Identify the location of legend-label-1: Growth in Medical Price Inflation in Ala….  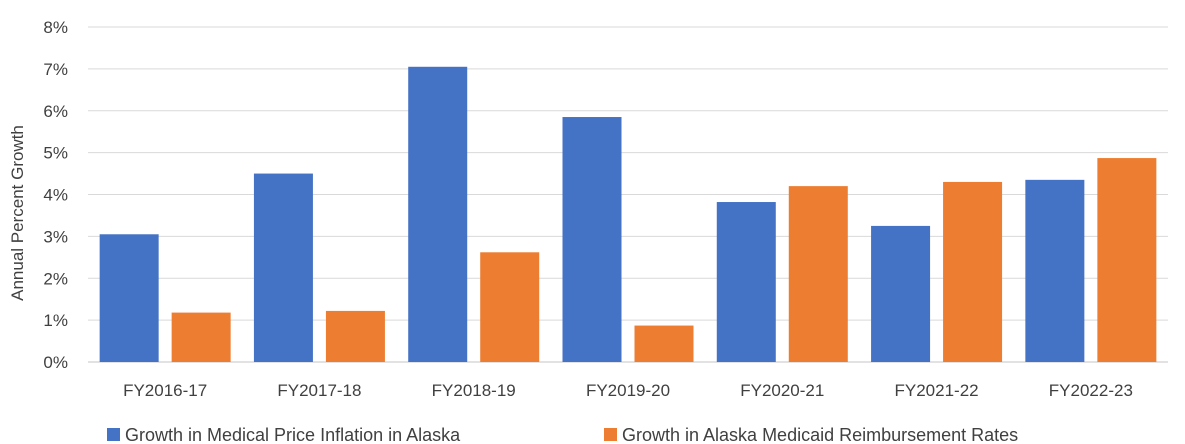
(293, 434).